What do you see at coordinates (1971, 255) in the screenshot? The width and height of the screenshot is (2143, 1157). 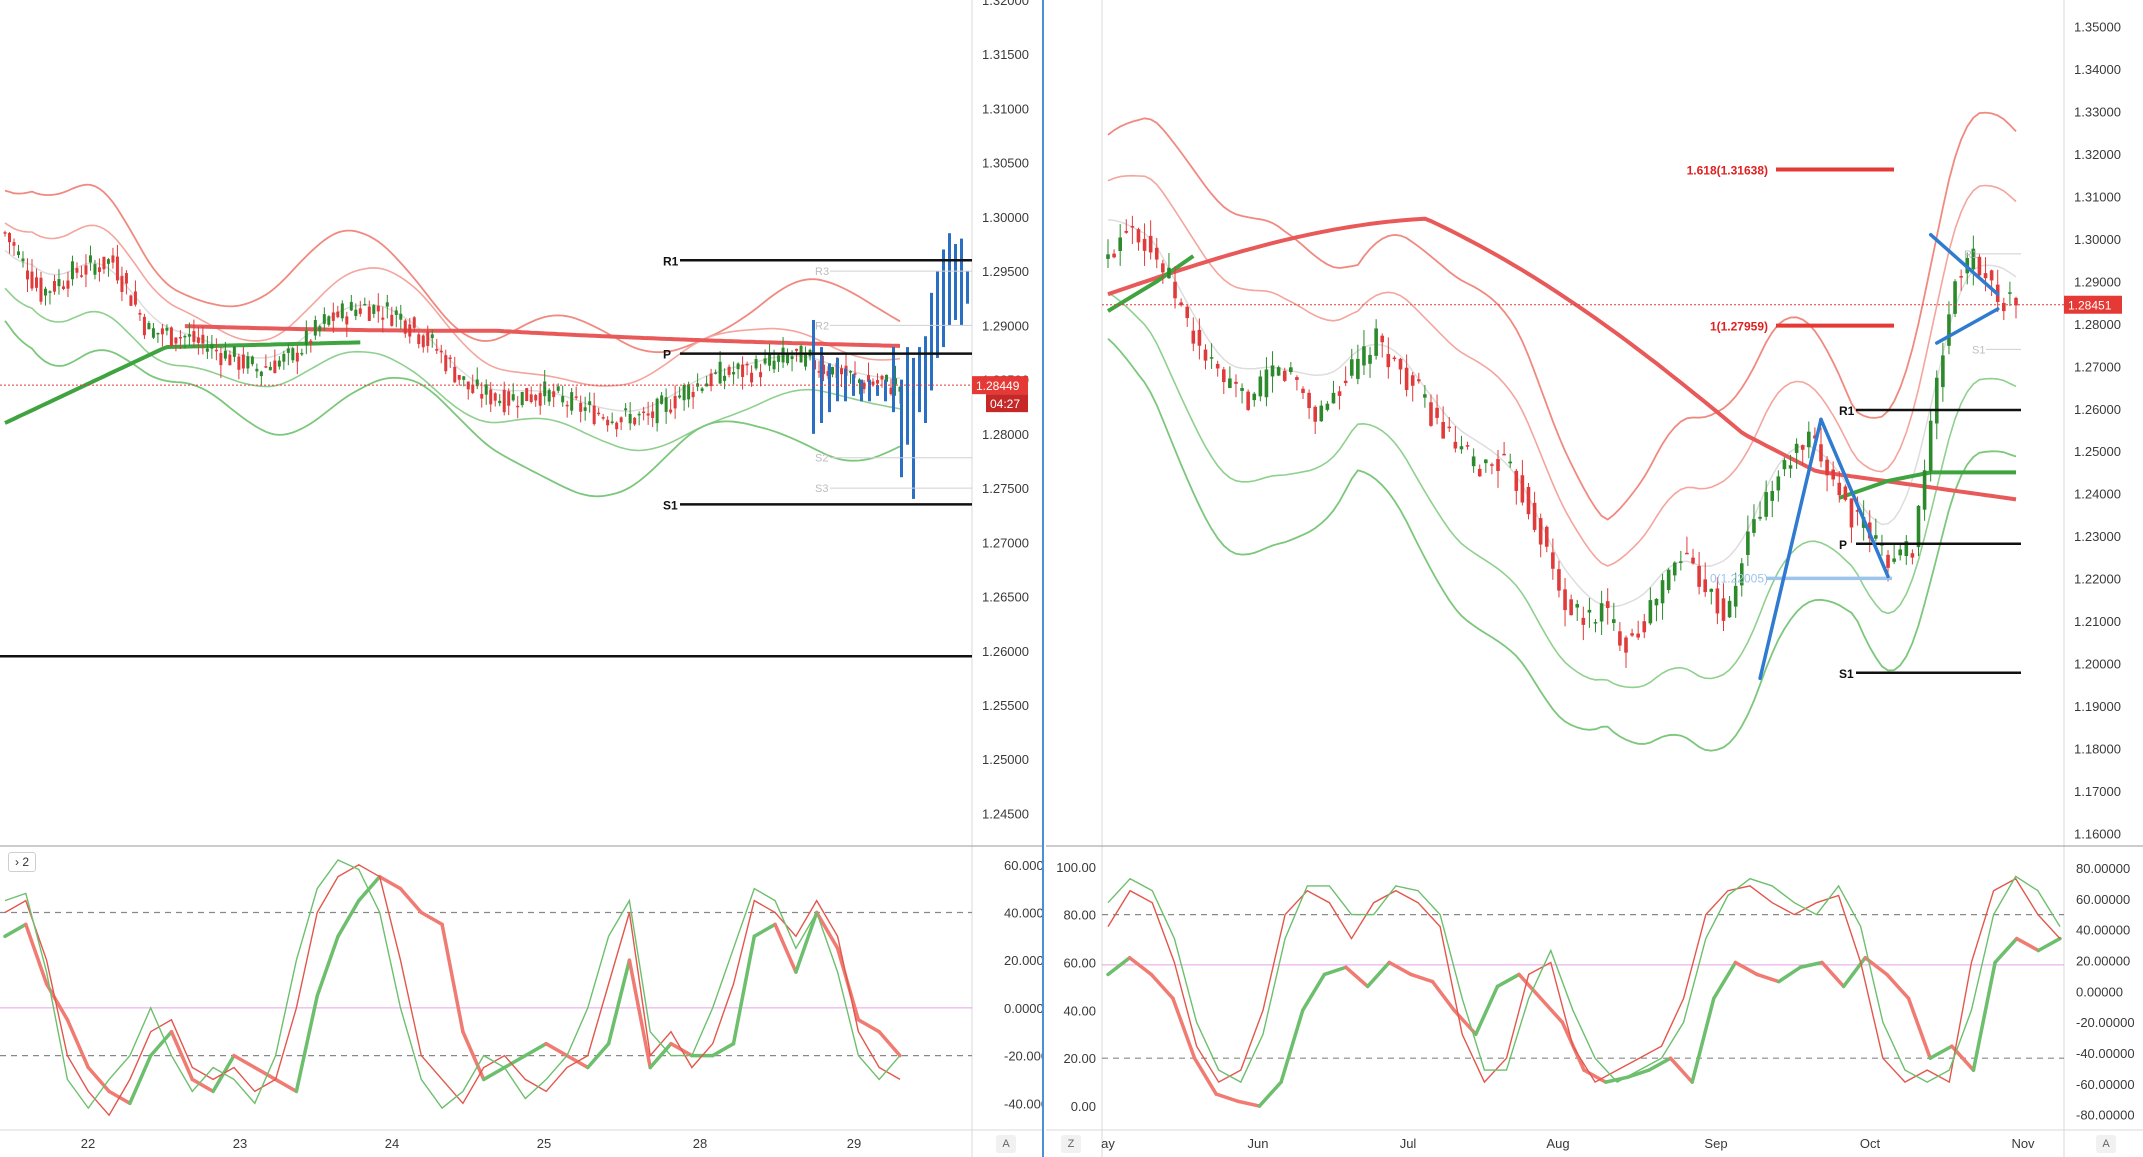 I see `faint-r1-label: R1` at bounding box center [1971, 255].